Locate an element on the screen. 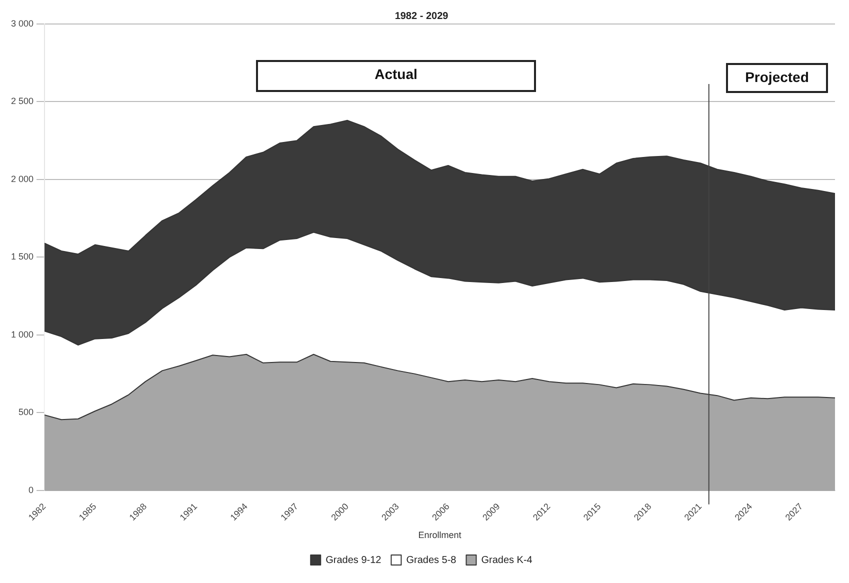 The image size is (849, 583). y-tick-label: 0 is located at coordinates (31, 489).